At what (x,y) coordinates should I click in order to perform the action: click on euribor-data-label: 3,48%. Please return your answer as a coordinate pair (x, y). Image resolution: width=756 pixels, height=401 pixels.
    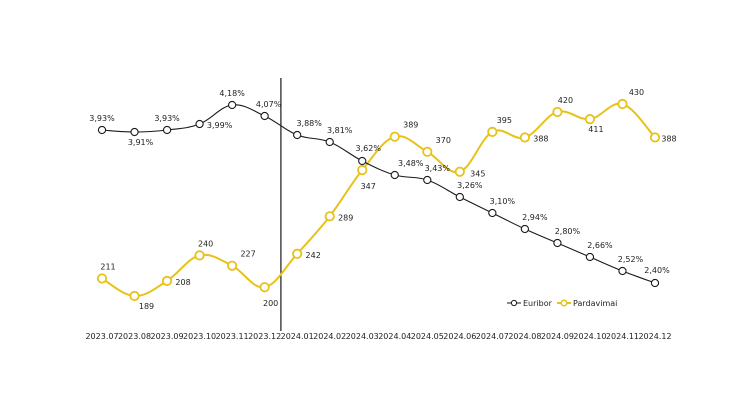
    Looking at the image, I should click on (411, 163).